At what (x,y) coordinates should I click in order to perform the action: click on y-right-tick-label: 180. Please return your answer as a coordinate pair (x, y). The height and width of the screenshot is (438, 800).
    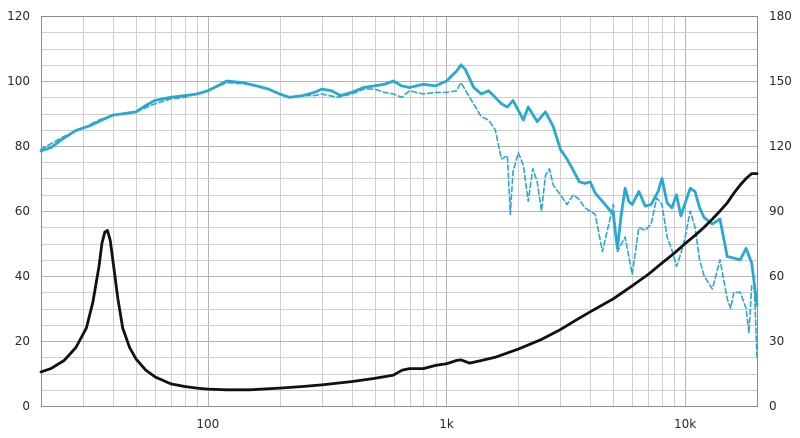
    Looking at the image, I should click on (780, 16).